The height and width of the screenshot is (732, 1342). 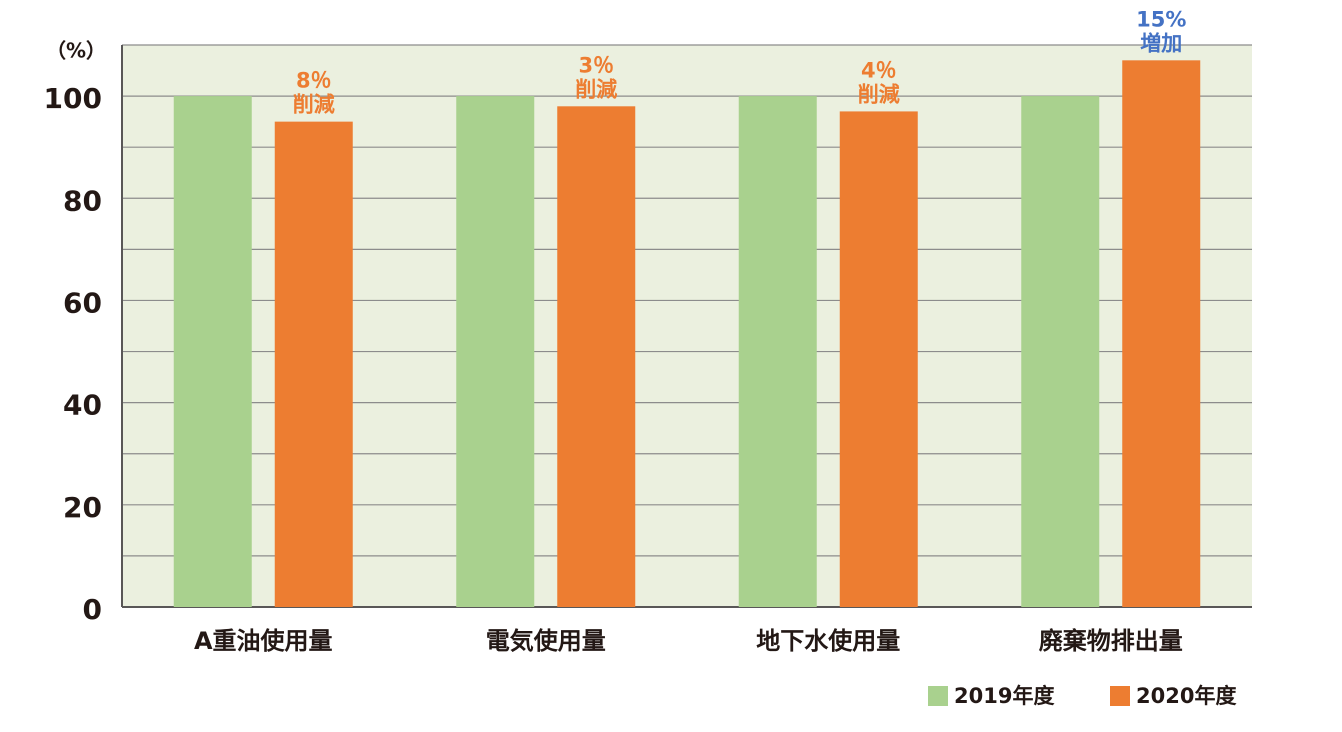 What do you see at coordinates (1111, 641) in the screenshot?
I see `x-tick-label: 廃棄物排出量` at bounding box center [1111, 641].